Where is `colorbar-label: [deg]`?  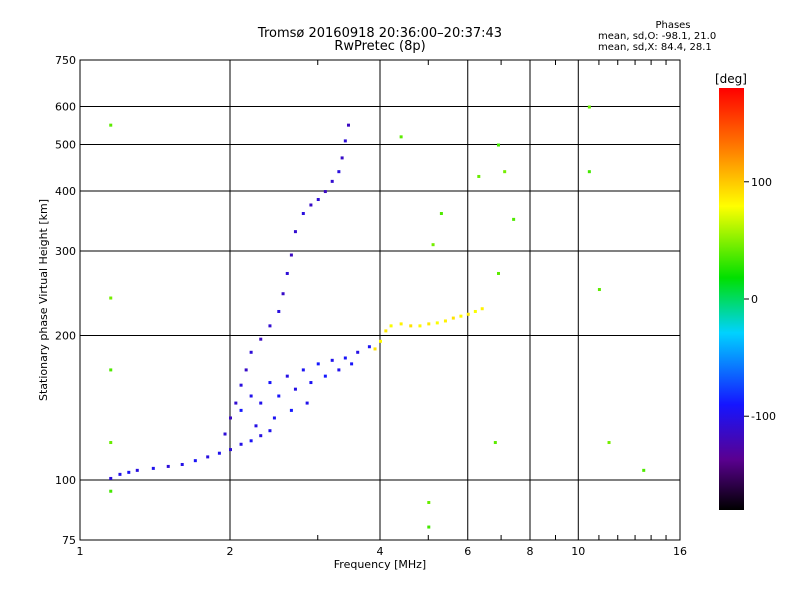 colorbar-label: [deg] is located at coordinates (731, 79).